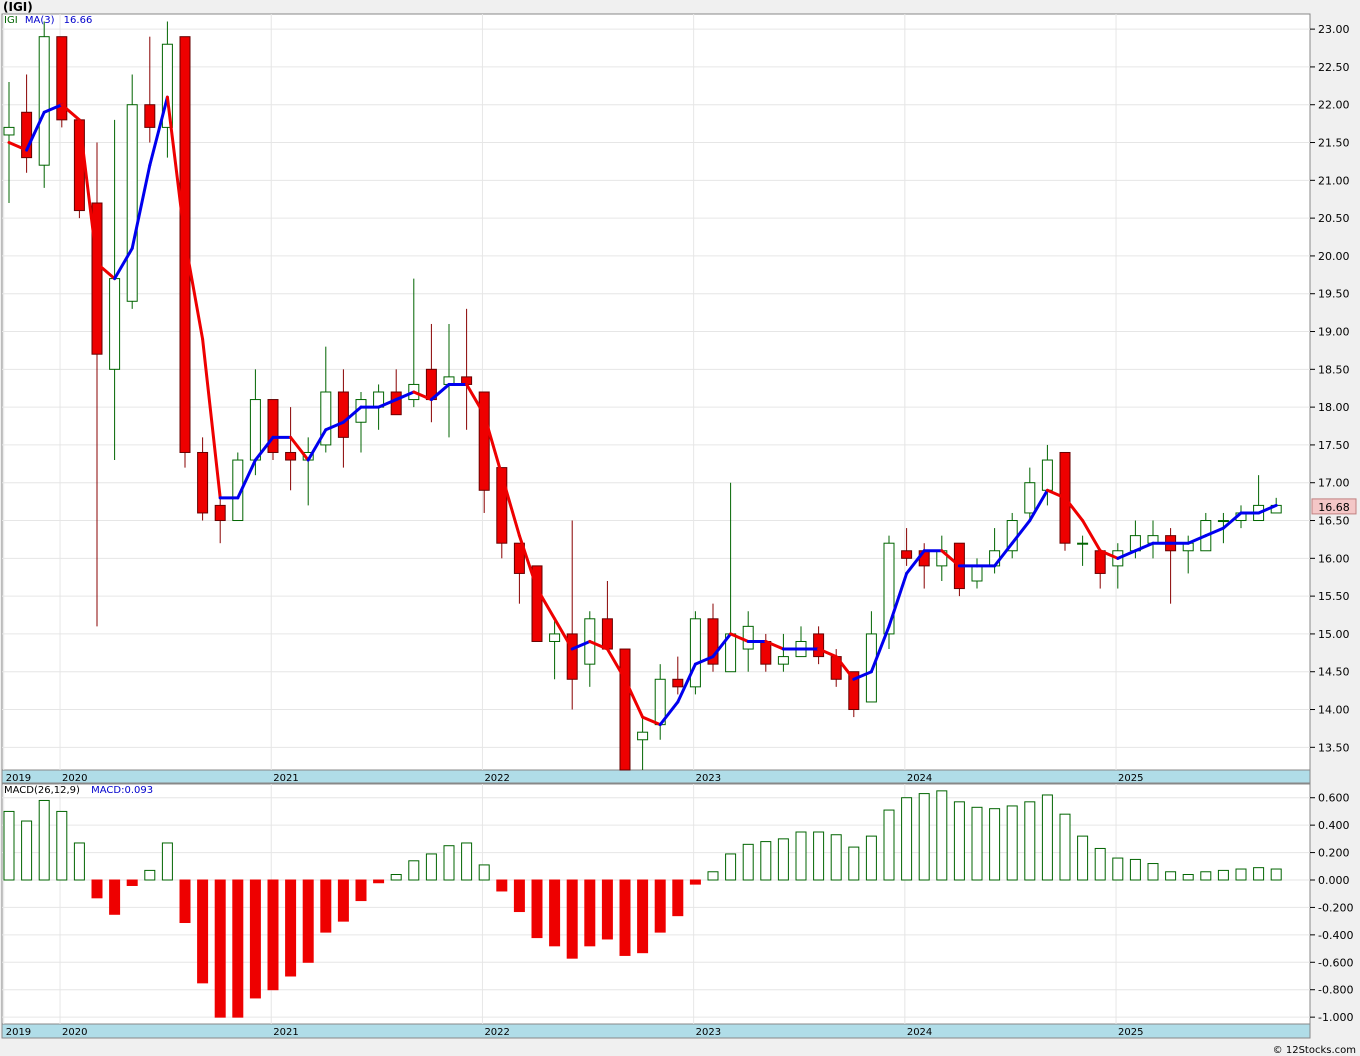  Describe the element at coordinates (18, 1032) in the screenshot. I see `x-tick-label: 2019` at that location.